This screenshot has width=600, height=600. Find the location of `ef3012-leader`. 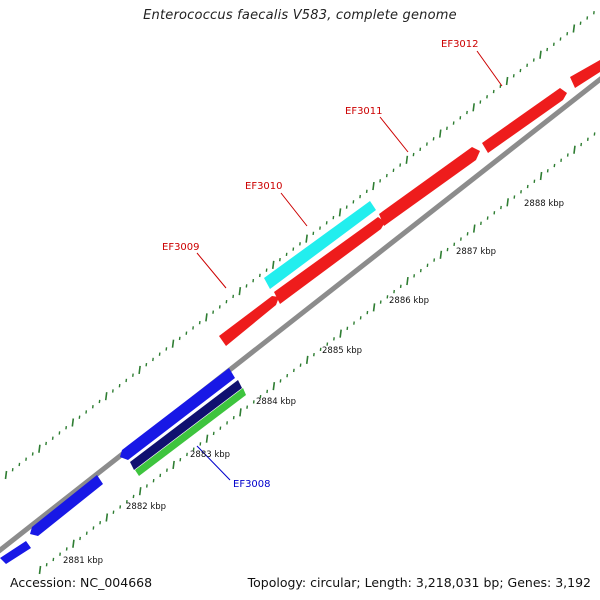

ef3012-leader is located at coordinates (489, 68).